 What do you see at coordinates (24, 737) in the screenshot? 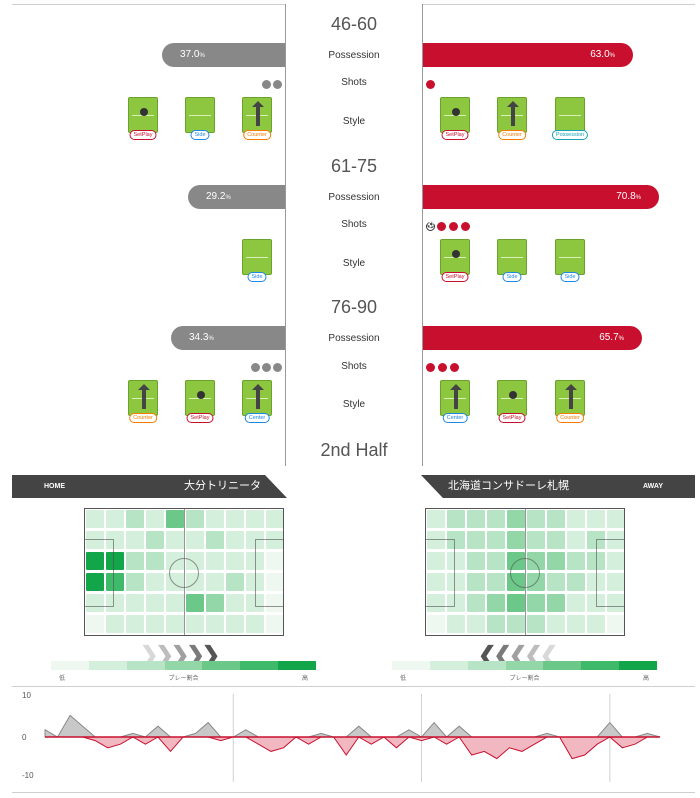
I see `y-tick-0: 0` at bounding box center [24, 737].